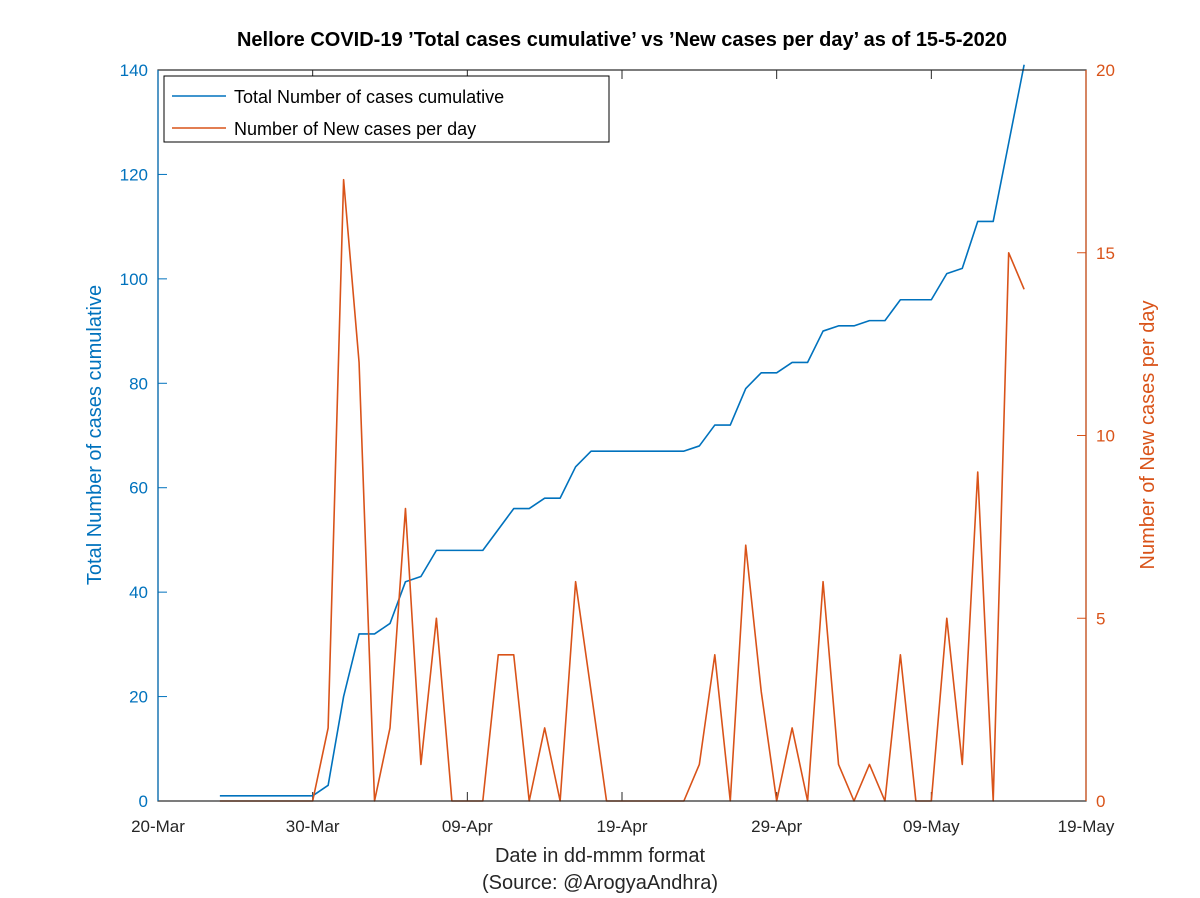 Image resolution: width=1200 pixels, height=898 pixels. I want to click on right-y-tick-label: 0, so click(1100, 801).